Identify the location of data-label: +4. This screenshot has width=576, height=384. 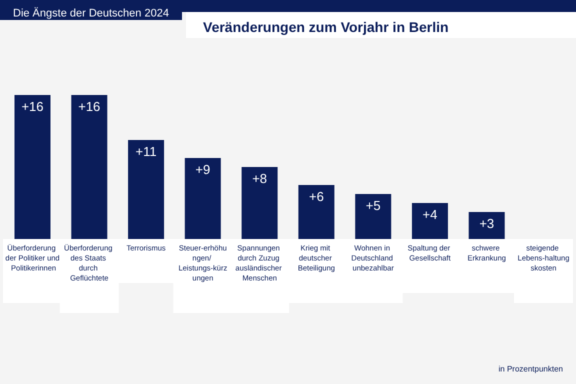
(430, 214).